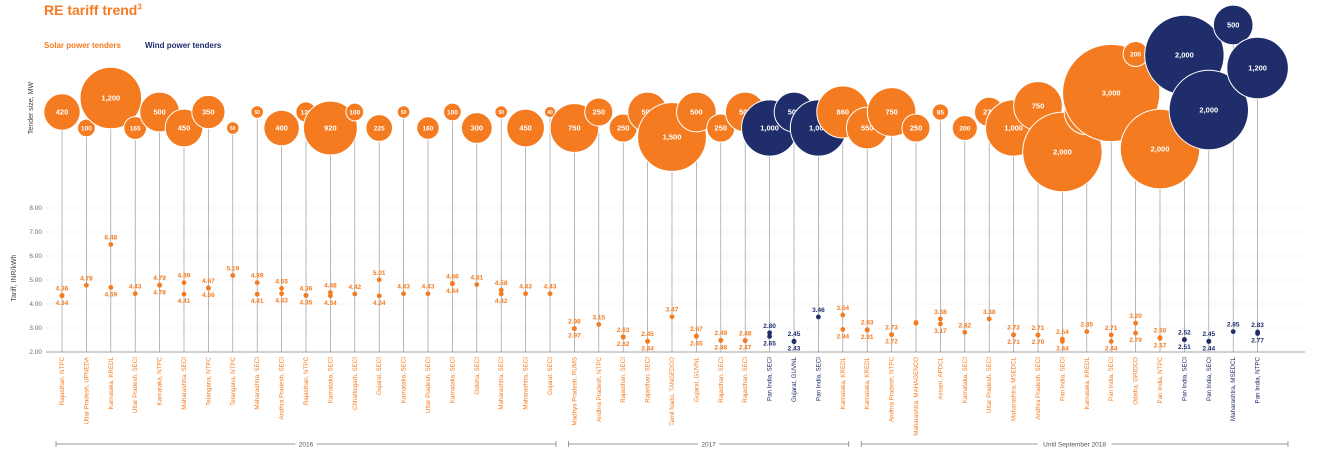 This screenshot has width=1322, height=476. Describe the element at coordinates (696, 379) in the screenshot. I see `x-tick-label: Gujarat, GUVNL` at that location.